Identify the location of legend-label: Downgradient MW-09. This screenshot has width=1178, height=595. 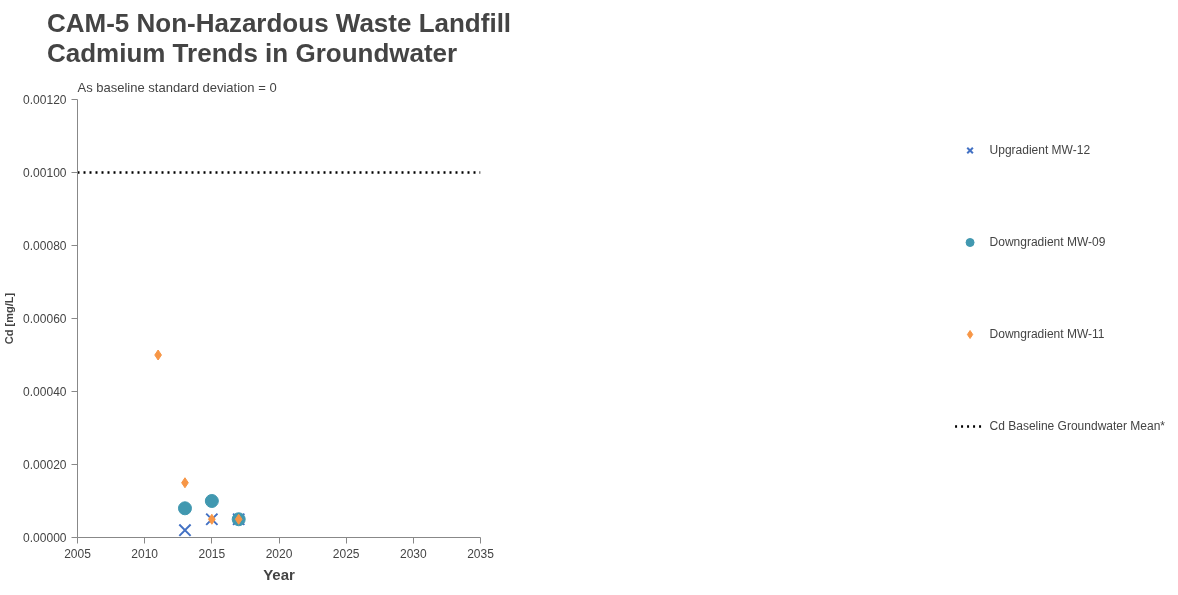
(1047, 242).